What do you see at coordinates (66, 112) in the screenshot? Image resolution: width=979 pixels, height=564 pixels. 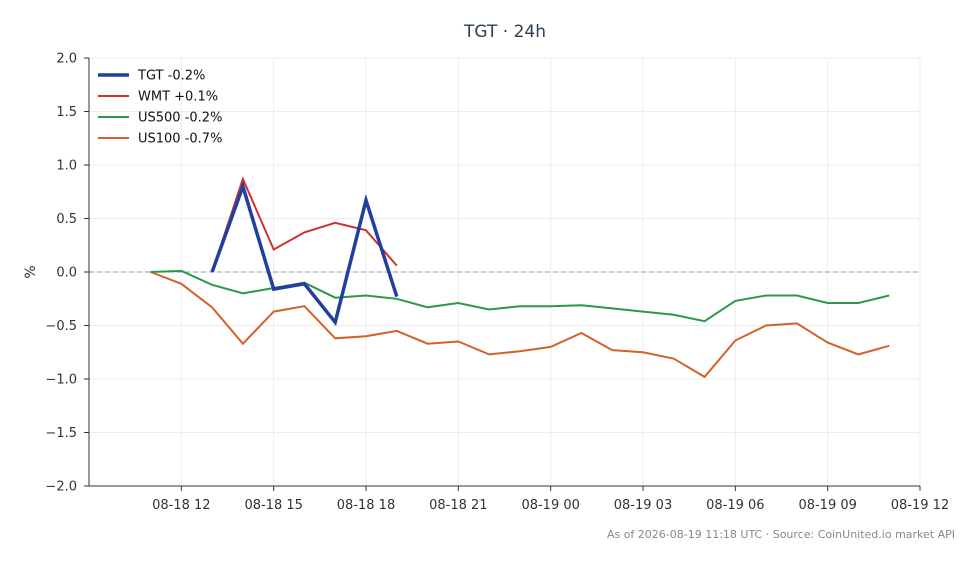 I see `y-tick-label: 1.5` at bounding box center [66, 112].